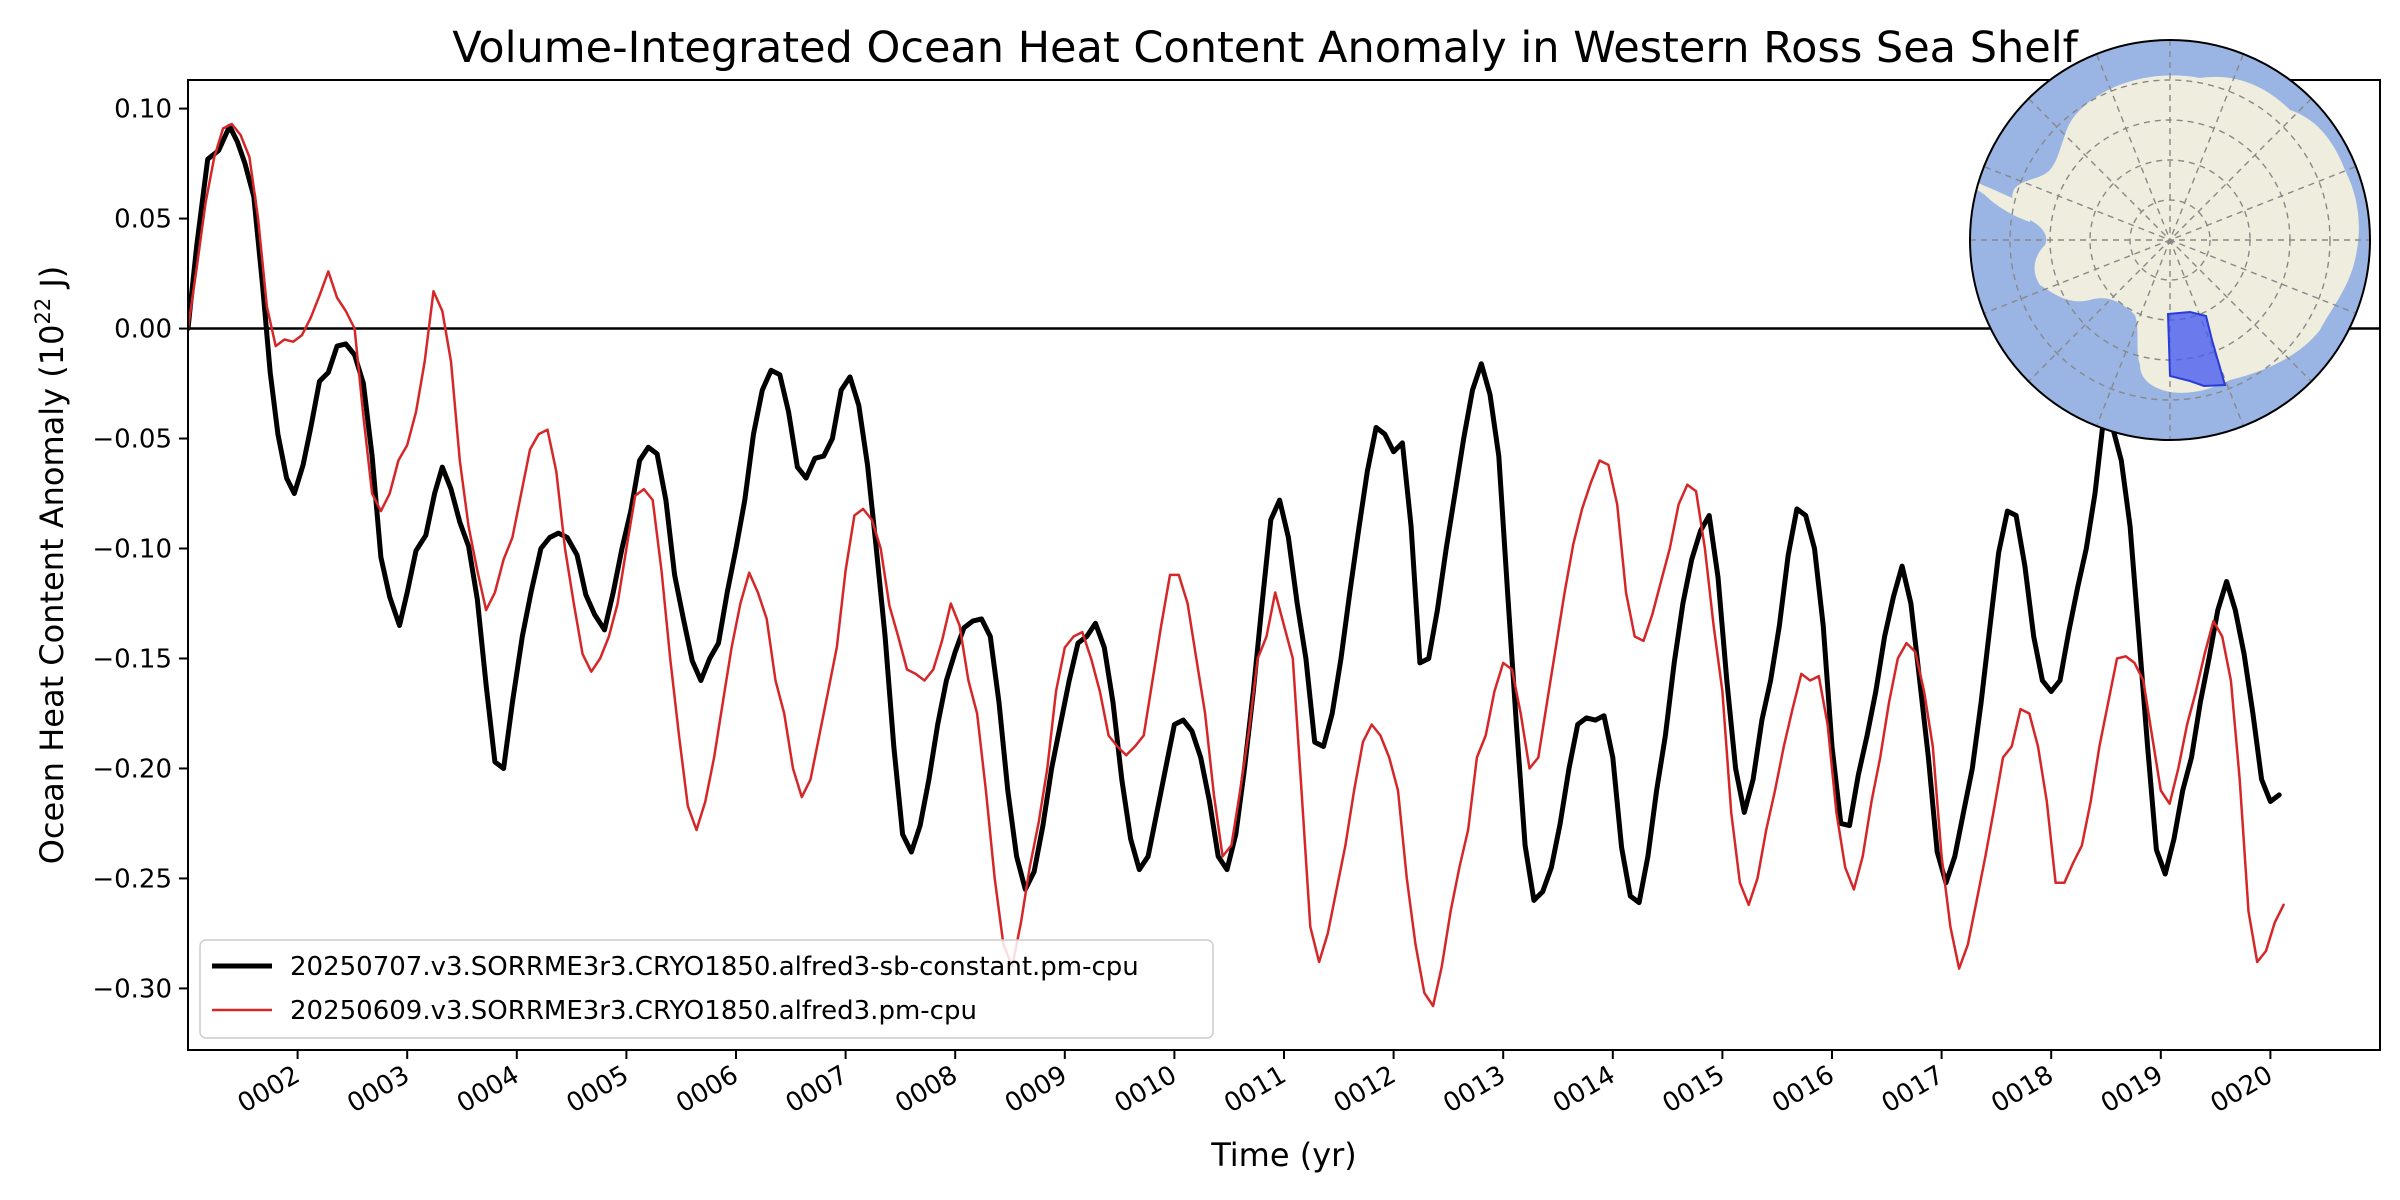 This screenshot has width=2400, height=1200. Describe the element at coordinates (52, 282) in the screenshot. I see `y-axis-title-unit: J)` at that location.